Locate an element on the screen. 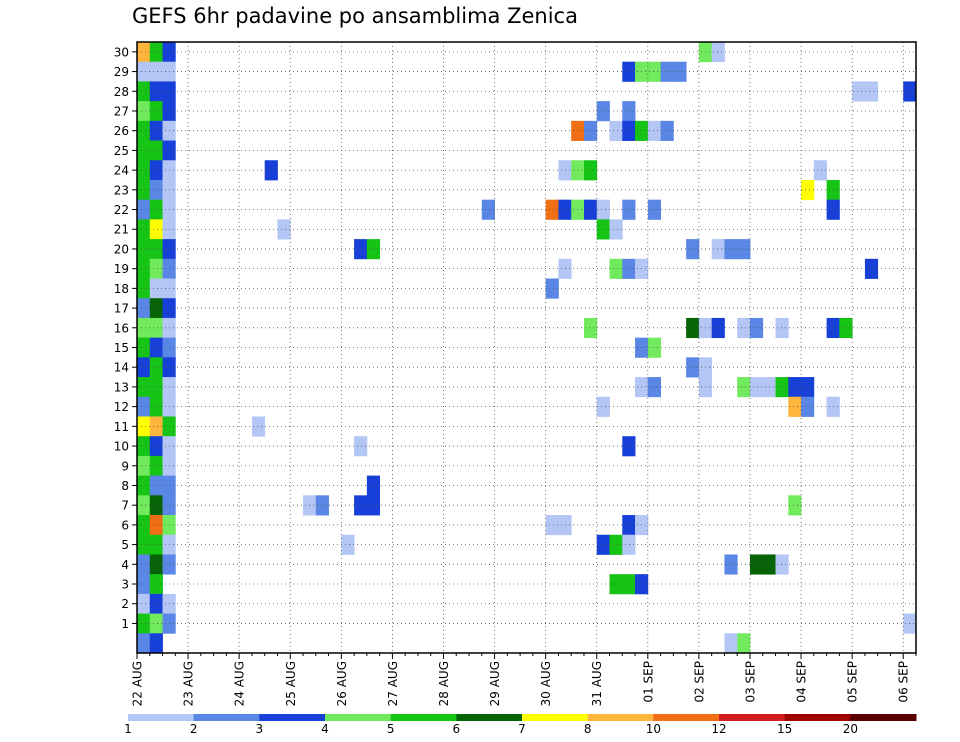  x-tick-label: 02 SEP is located at coordinates (699, 682).